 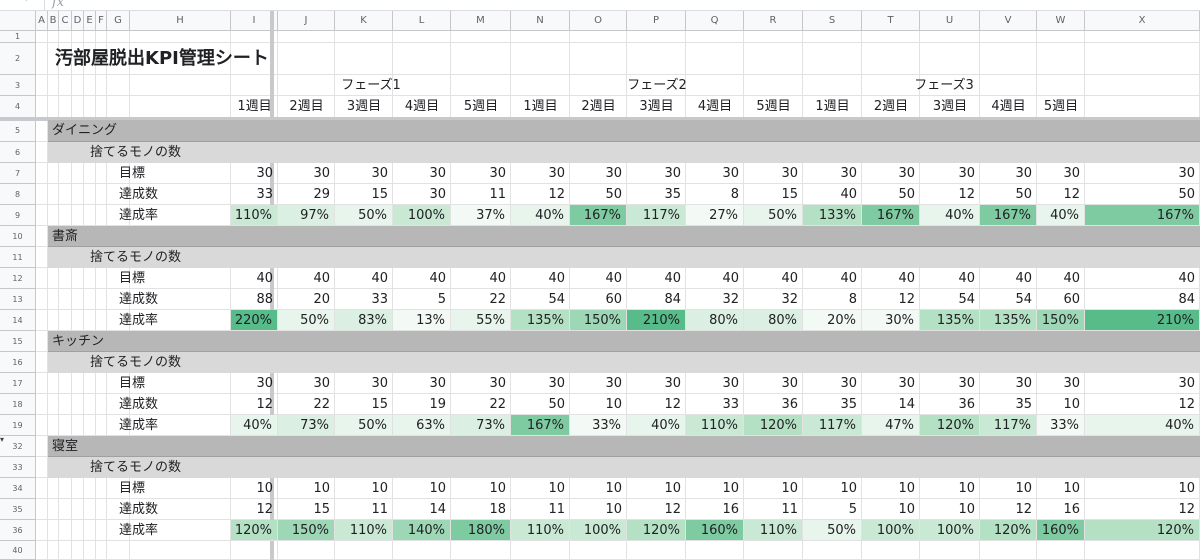 I want to click on achievement-rate-value: 33%, so click(x=598, y=425).